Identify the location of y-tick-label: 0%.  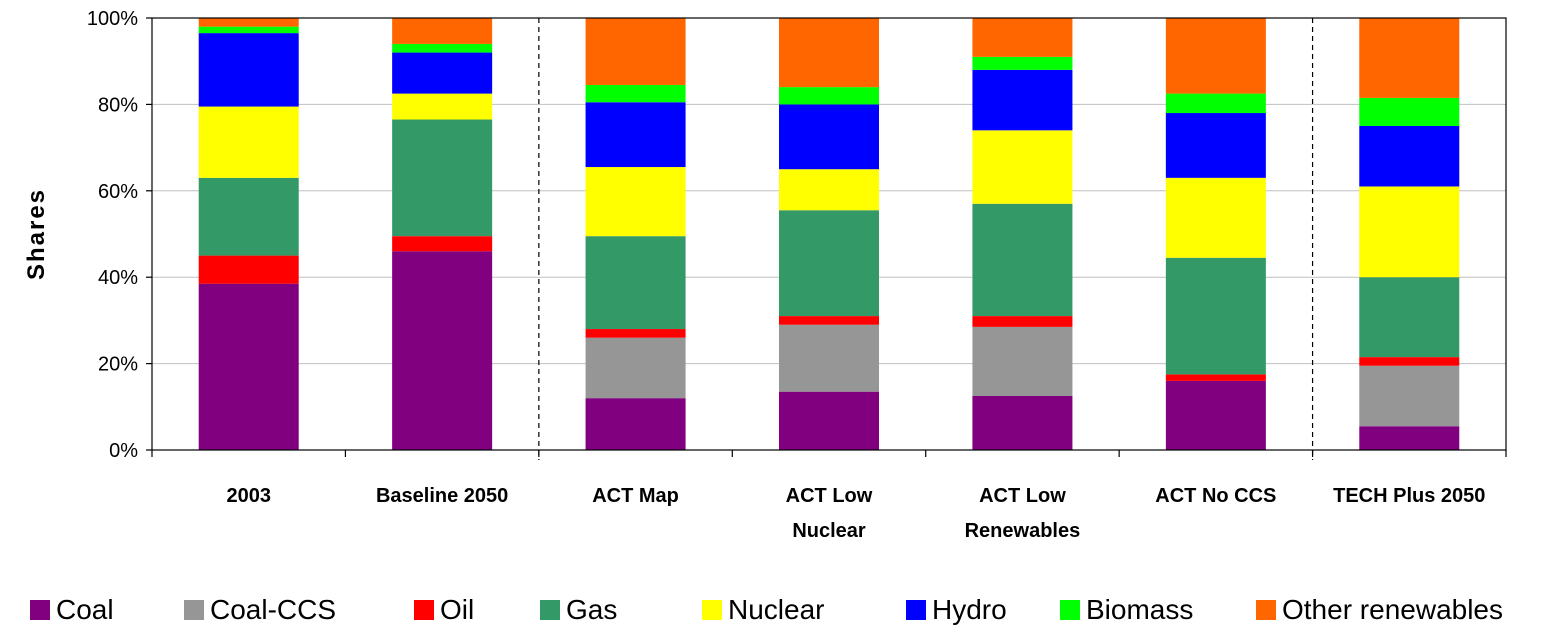
(123, 451).